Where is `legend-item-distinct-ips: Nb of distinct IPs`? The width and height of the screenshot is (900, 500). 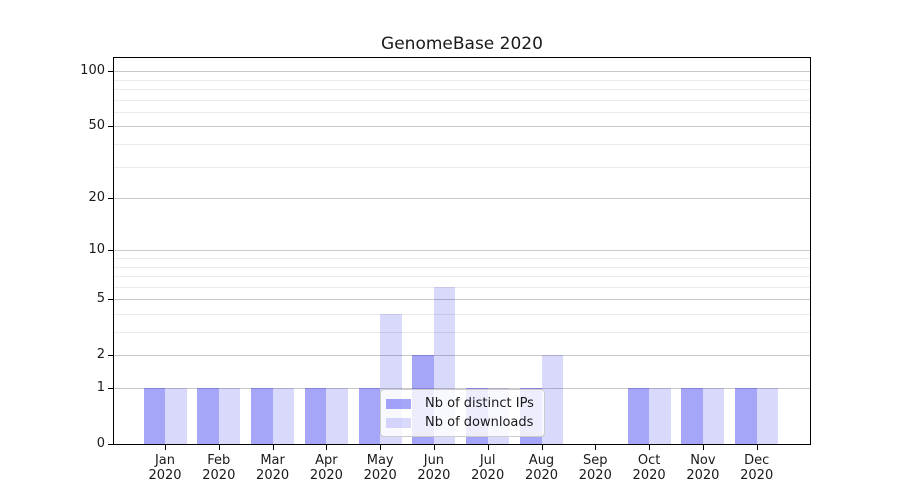
legend-item-distinct-ips: Nb of distinct IPs is located at coordinates (461, 403).